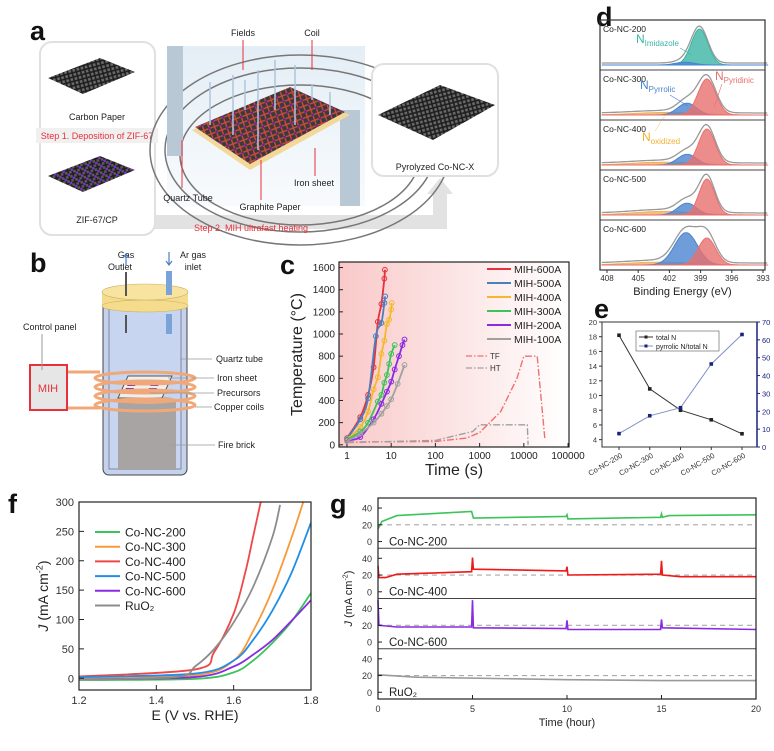 The width and height of the screenshot is (774, 751). Describe the element at coordinates (298, 210) in the screenshot. I see `process-arrow` at that location.